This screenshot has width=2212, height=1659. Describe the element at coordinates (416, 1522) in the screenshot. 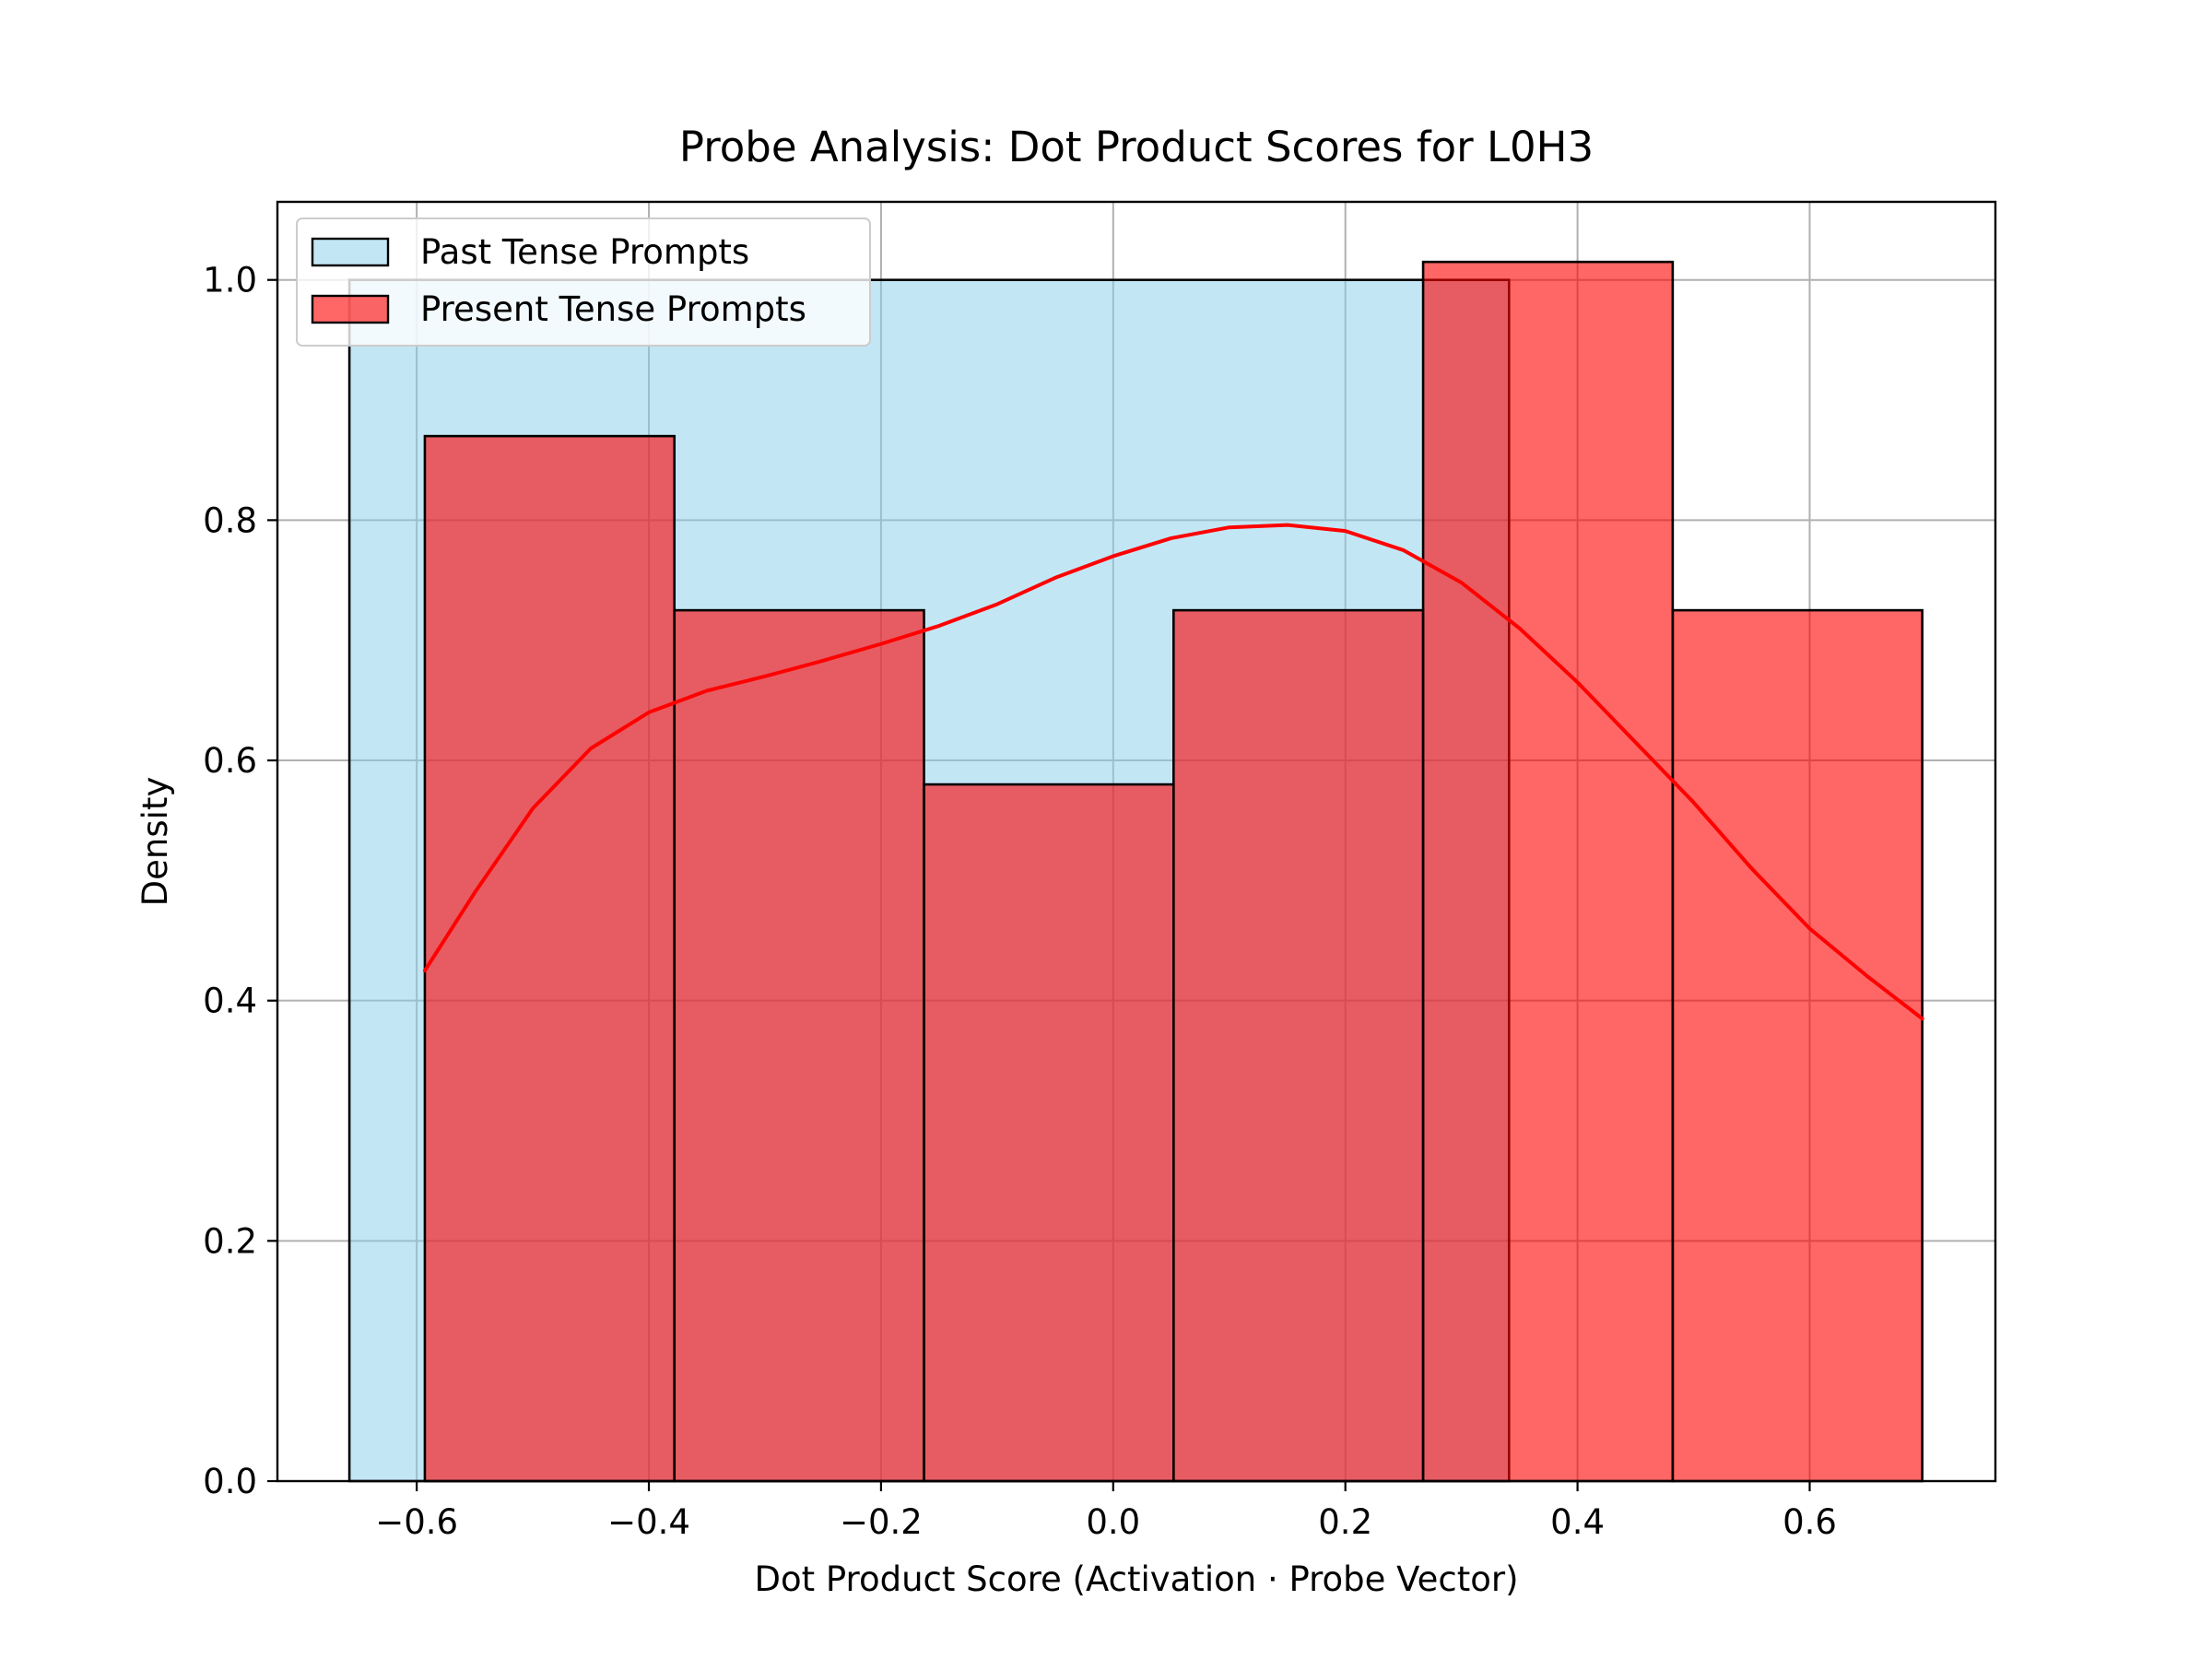

I see `x-tick-label: −0.6` at that location.